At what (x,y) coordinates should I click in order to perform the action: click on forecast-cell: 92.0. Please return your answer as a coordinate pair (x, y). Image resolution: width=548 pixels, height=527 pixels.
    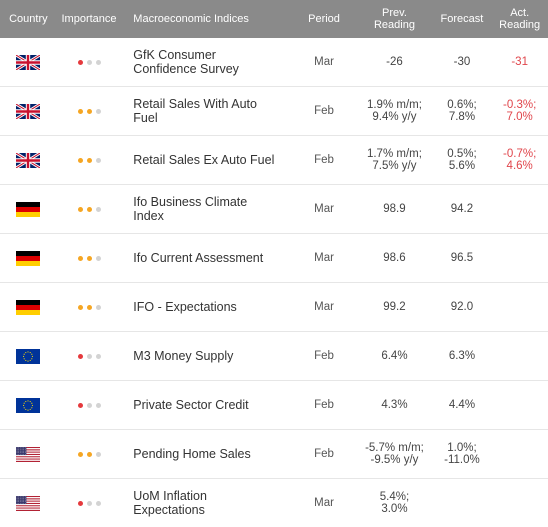
    Looking at the image, I should click on (462, 307).